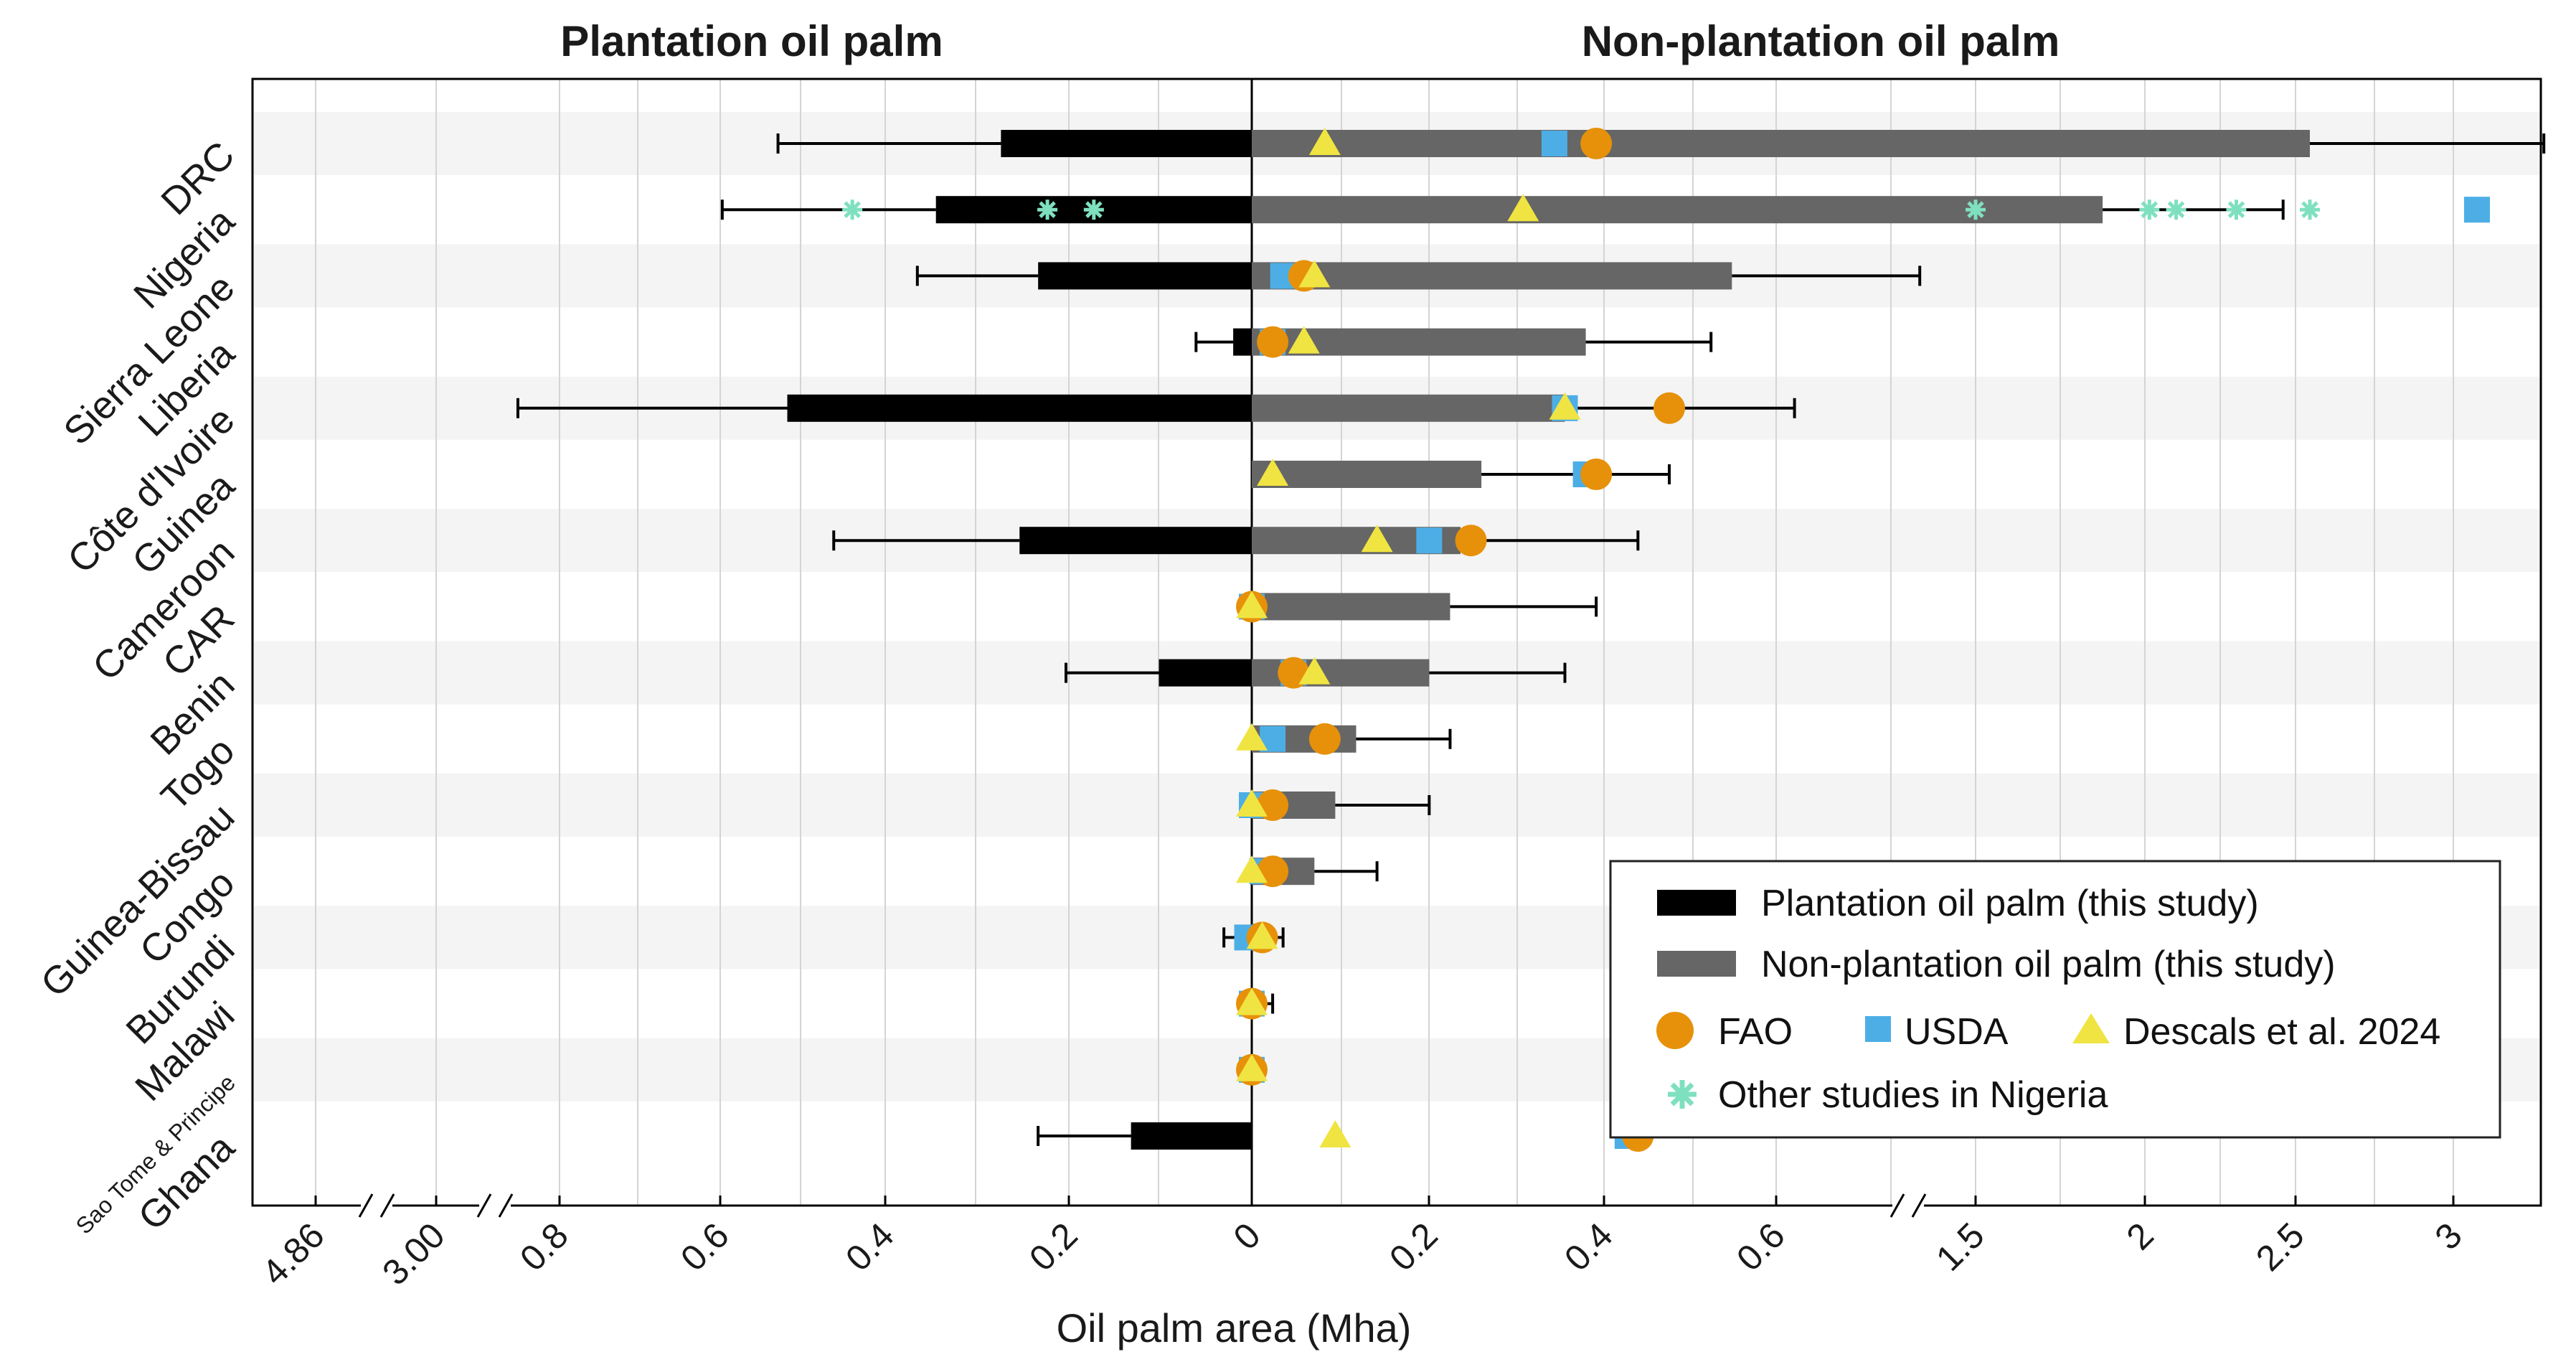 The image size is (2576, 1362). Describe the element at coordinates (1324, 739) in the screenshot. I see `fao-marker-togo` at that location.